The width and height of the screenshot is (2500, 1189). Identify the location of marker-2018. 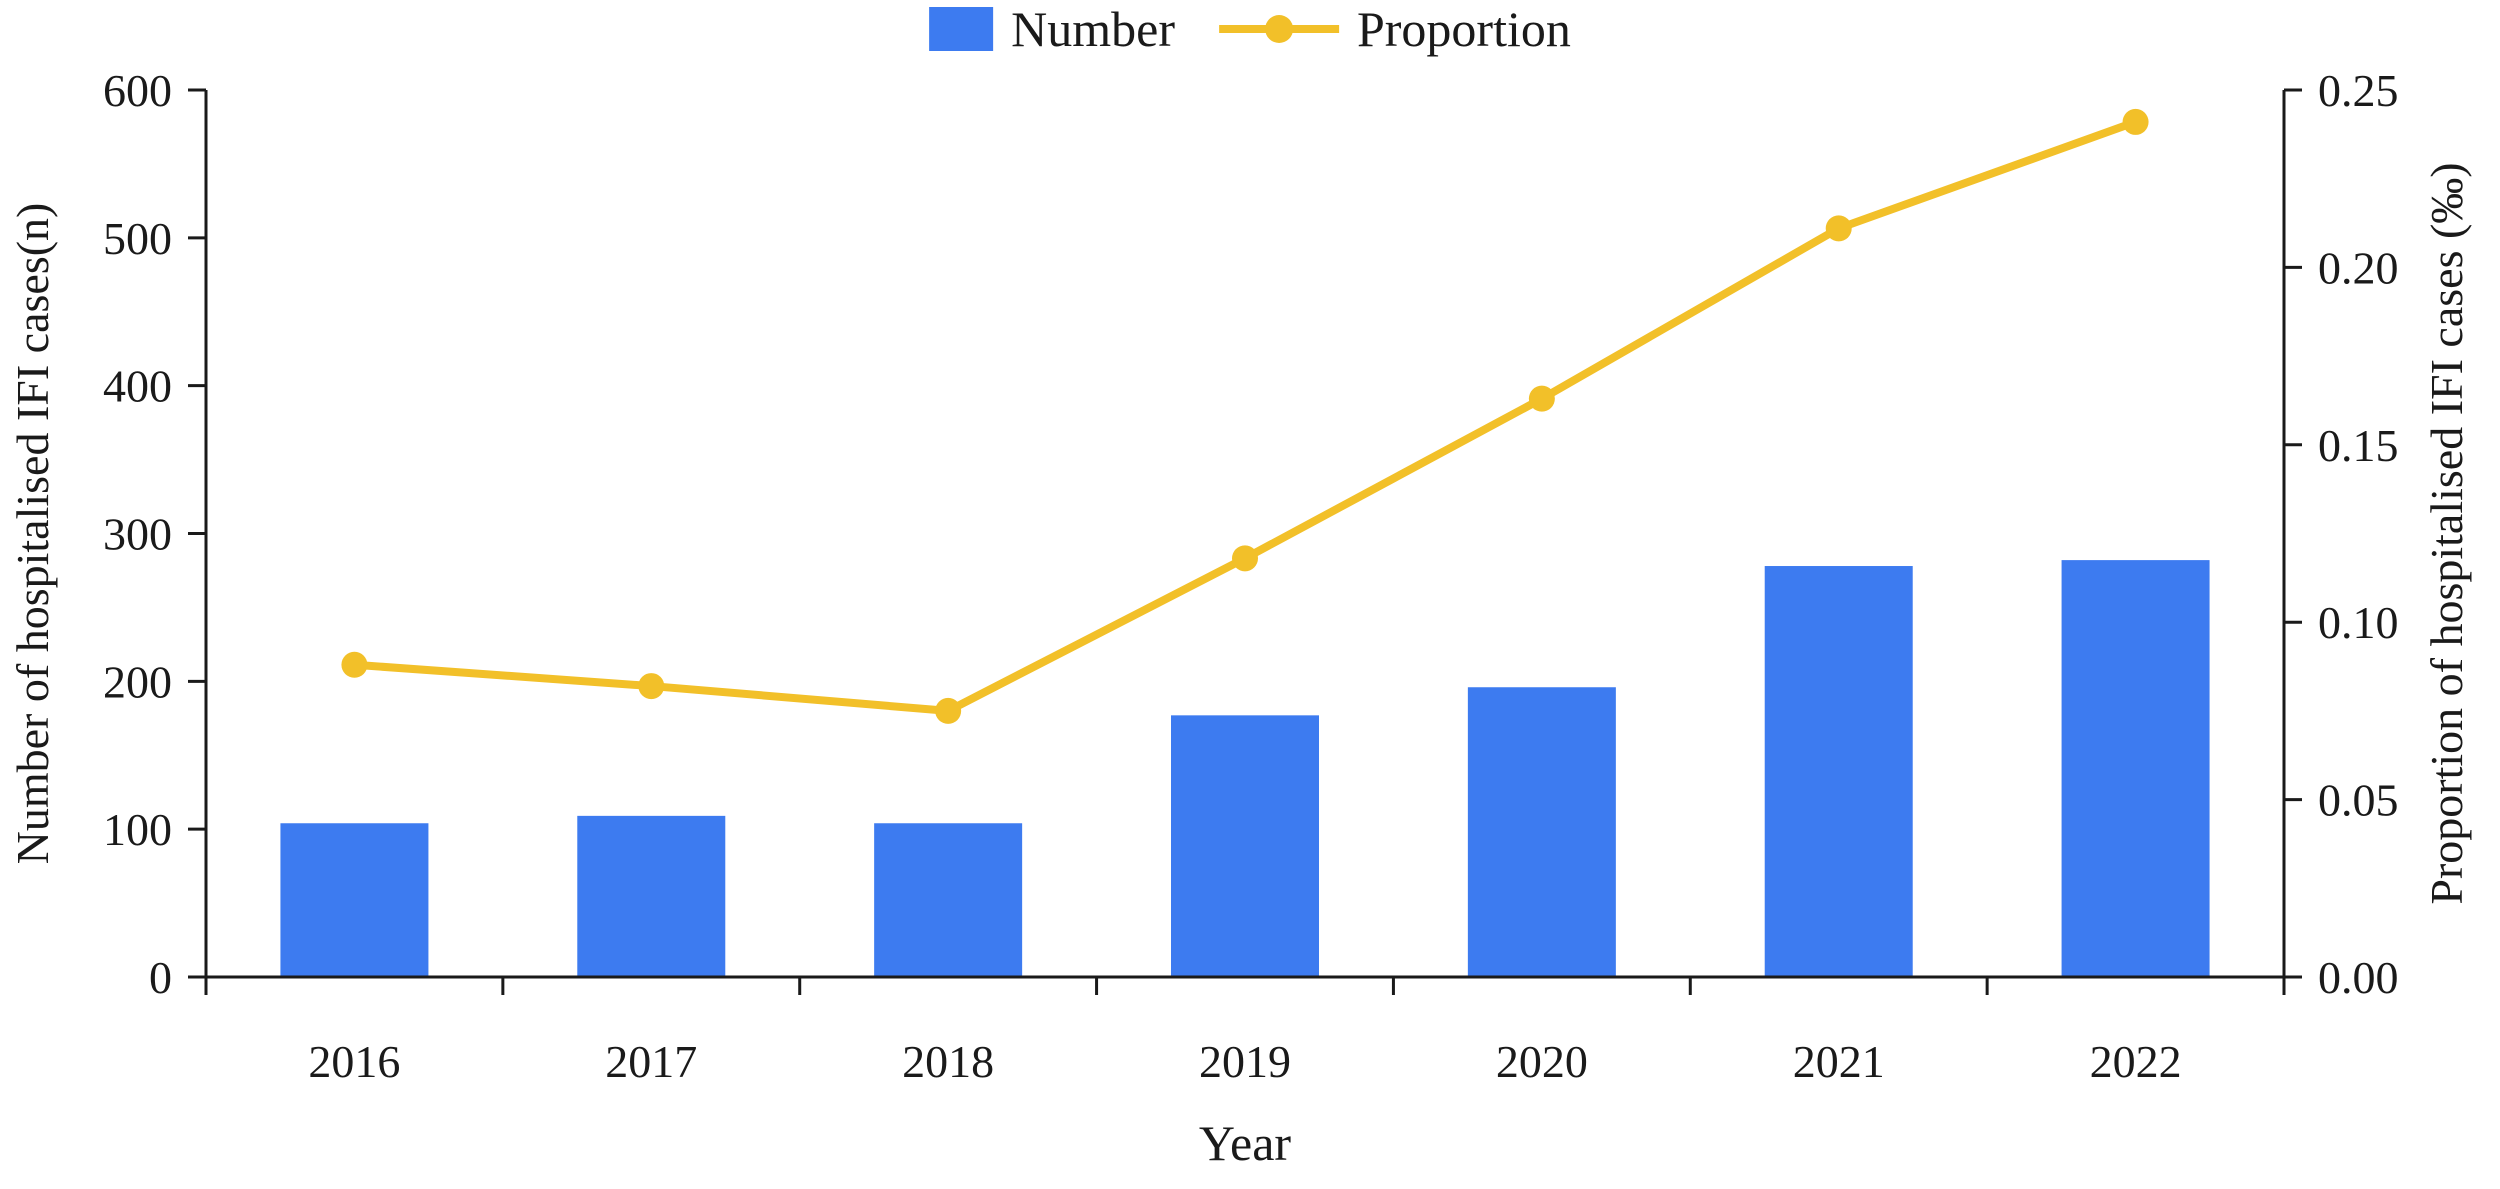
(948, 710).